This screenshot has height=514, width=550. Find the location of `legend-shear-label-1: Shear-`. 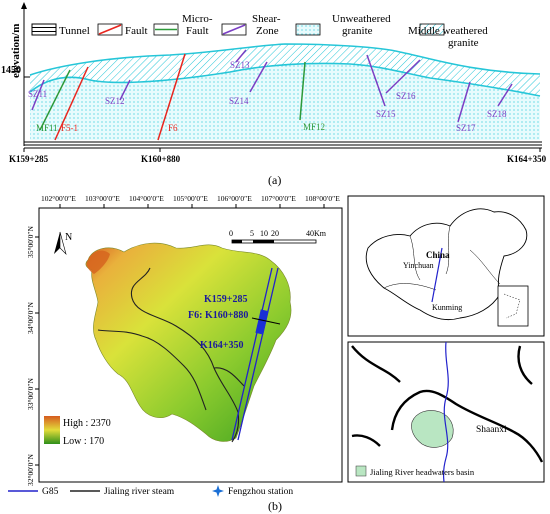

legend-shear-label-1: Shear- is located at coordinates (266, 19).